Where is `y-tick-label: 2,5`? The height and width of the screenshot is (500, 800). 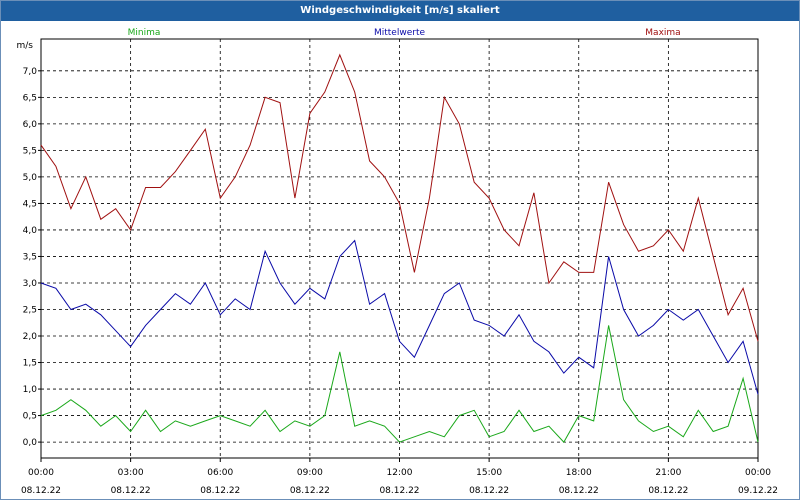 y-tick-label: 2,5 is located at coordinates (30, 310).